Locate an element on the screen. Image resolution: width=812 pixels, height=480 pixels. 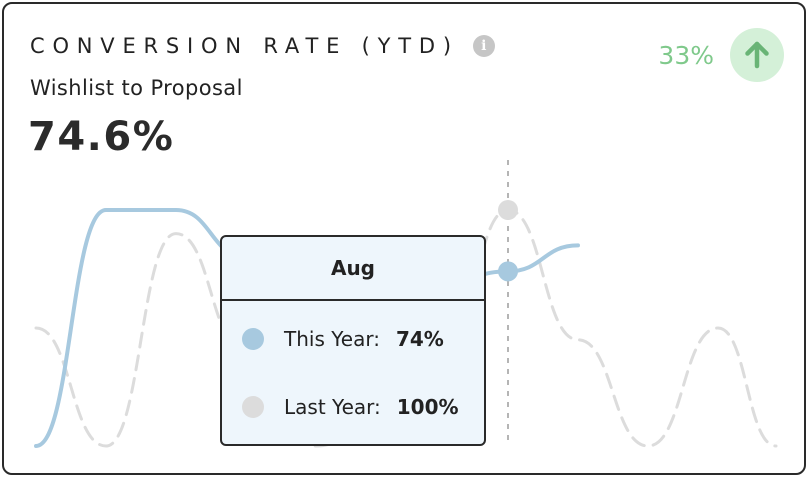
hover-point-this-year is located at coordinates (508, 271).